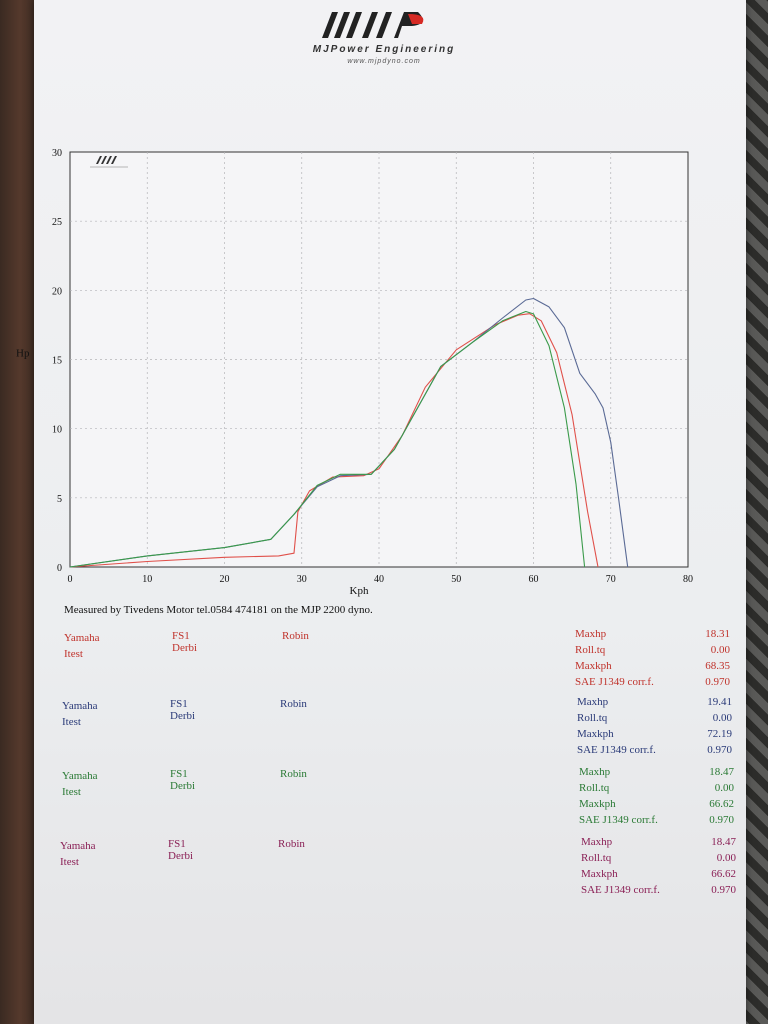  Describe the element at coordinates (719, 734) in the screenshot. I see `stat-maxkph-value: 72.19` at that location.